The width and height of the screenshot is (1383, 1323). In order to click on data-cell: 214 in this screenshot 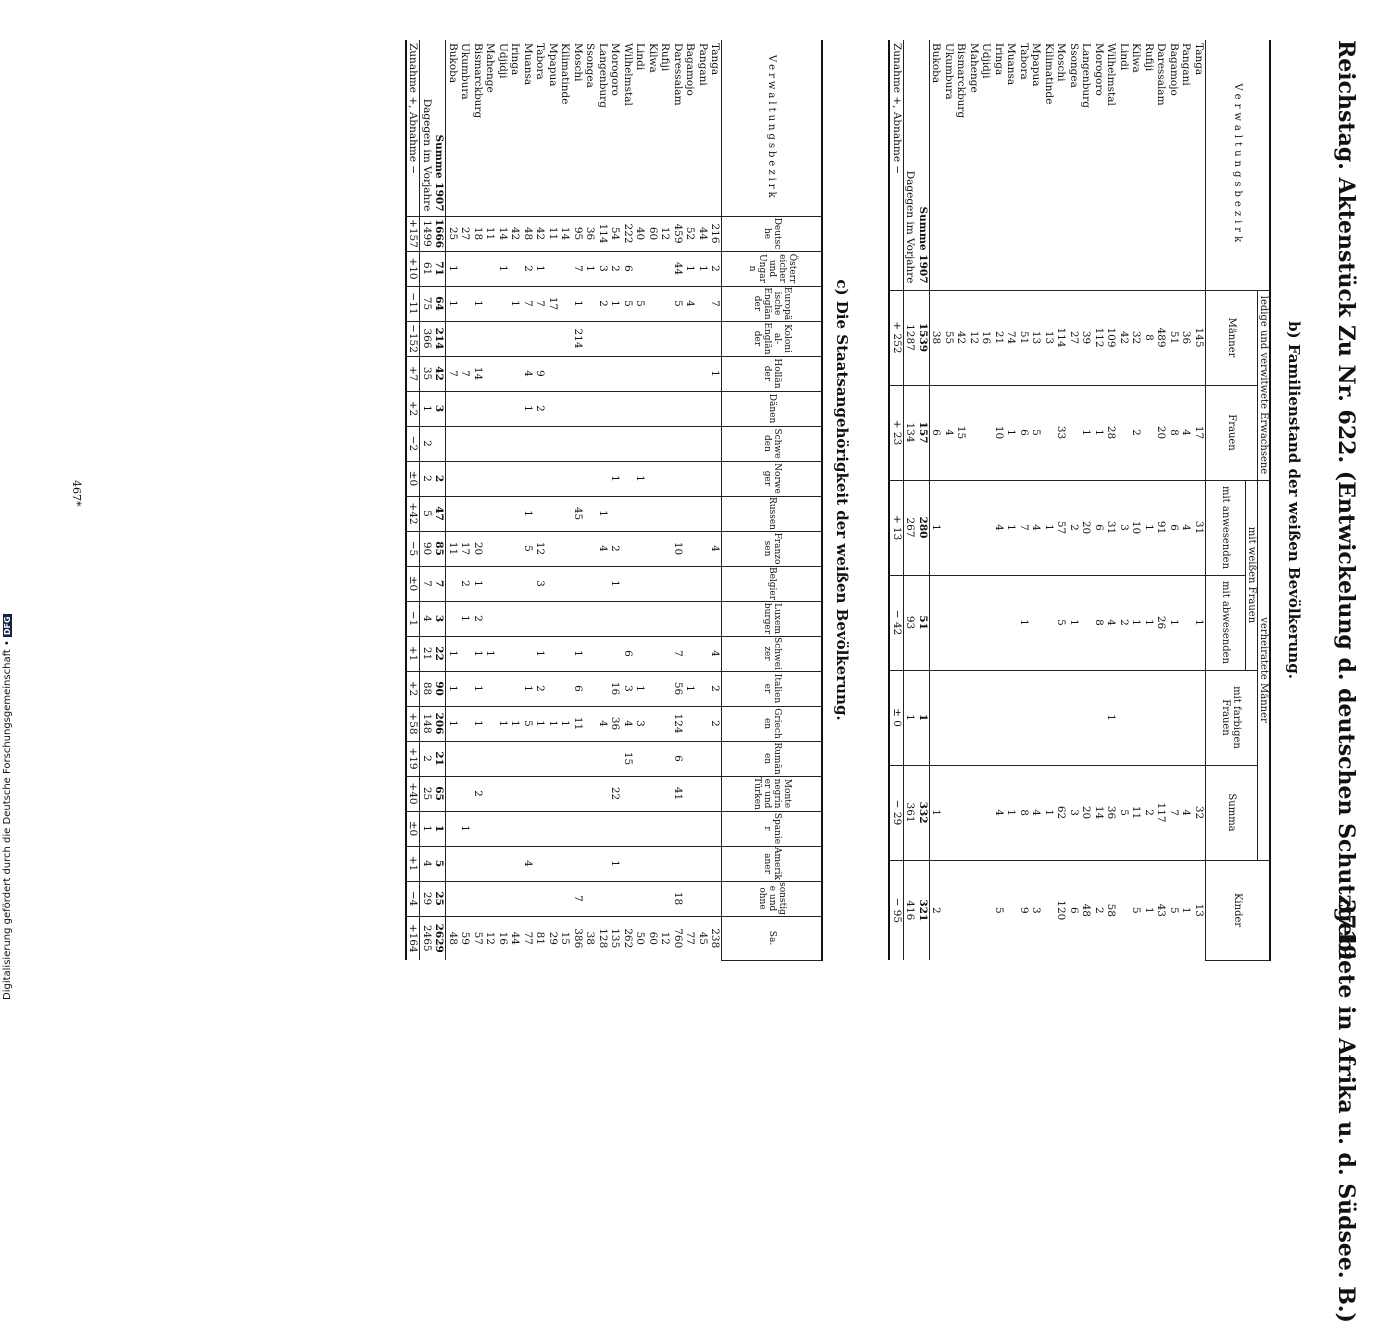, I will do `click(577, 338)`.